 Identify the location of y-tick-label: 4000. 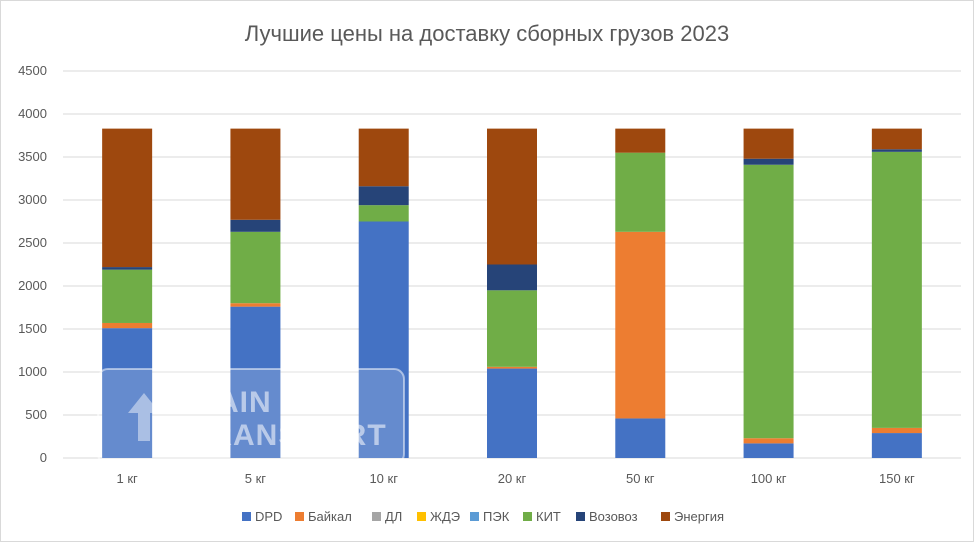
(32, 113).